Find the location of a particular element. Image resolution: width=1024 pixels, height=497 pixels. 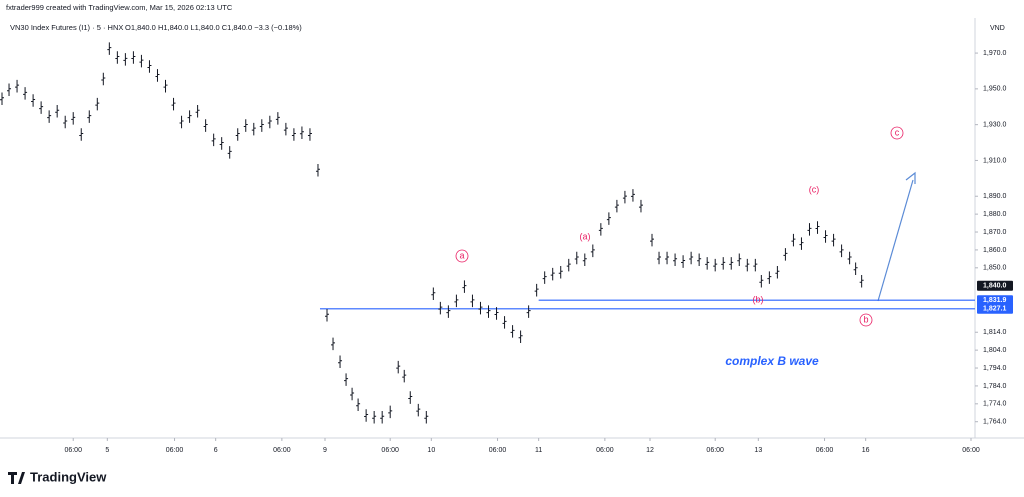

y-tick-label: 1,860.0 is located at coordinates (994, 250).